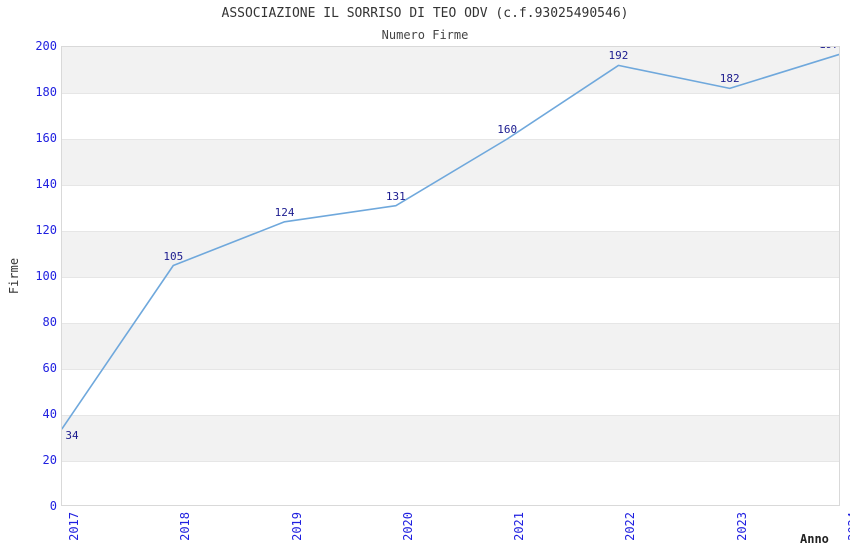  What do you see at coordinates (425, 35) in the screenshot?
I see `chart-subtitle: Numero Firme` at bounding box center [425, 35].